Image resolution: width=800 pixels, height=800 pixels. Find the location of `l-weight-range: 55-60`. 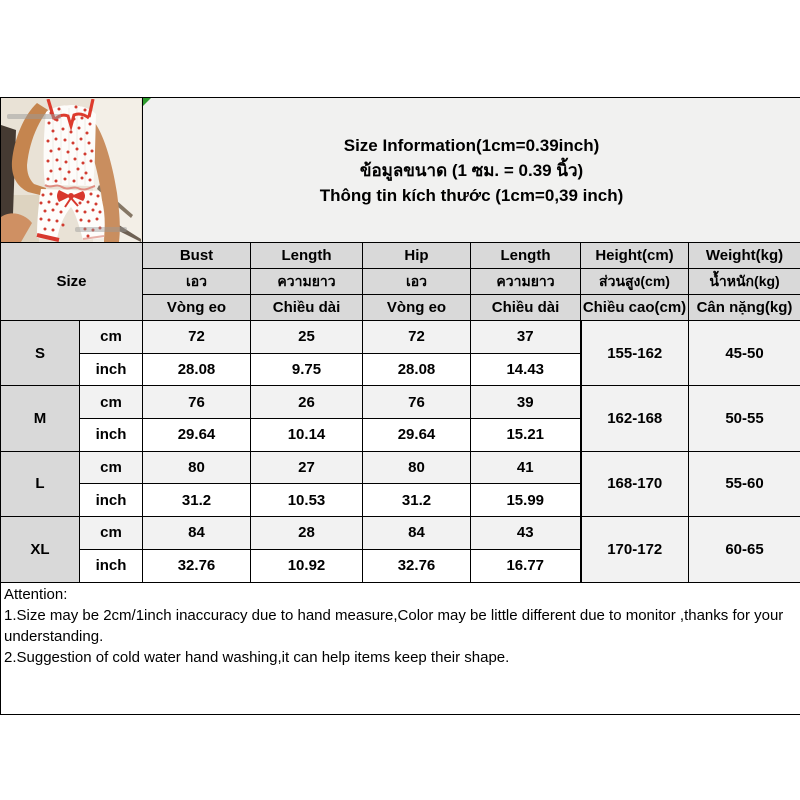

l-weight-range: 55-60 is located at coordinates (743, 484).